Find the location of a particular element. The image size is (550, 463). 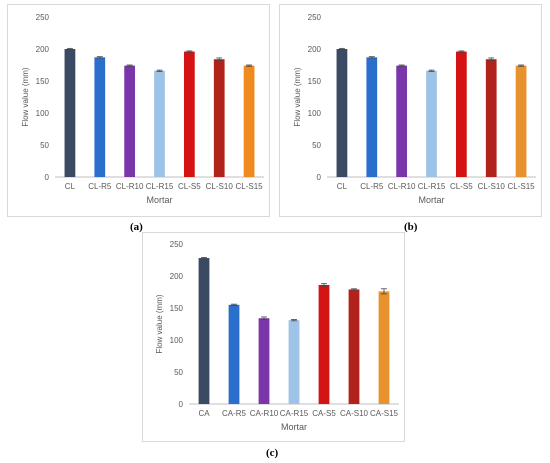

panel-label-c: (c) is located at coordinates (272, 453).